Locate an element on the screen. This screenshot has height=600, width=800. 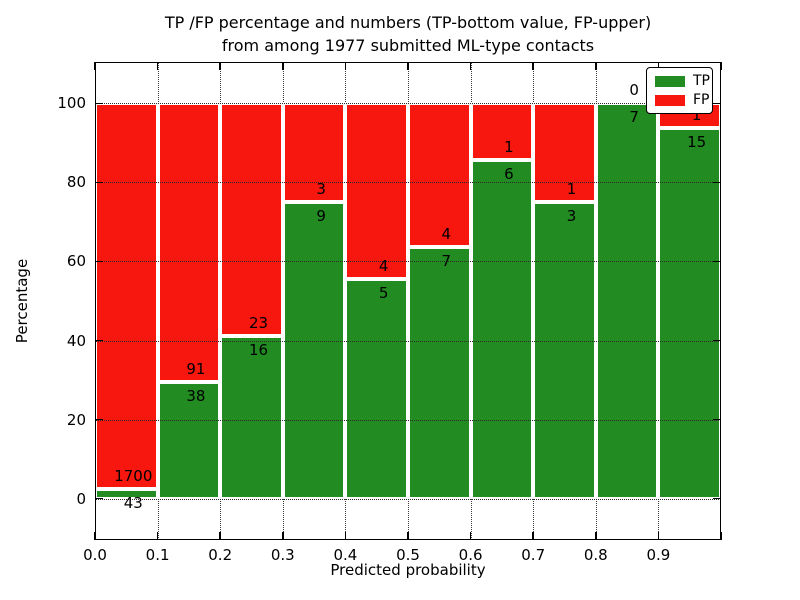
legend: TP FP is located at coordinates (679, 90).